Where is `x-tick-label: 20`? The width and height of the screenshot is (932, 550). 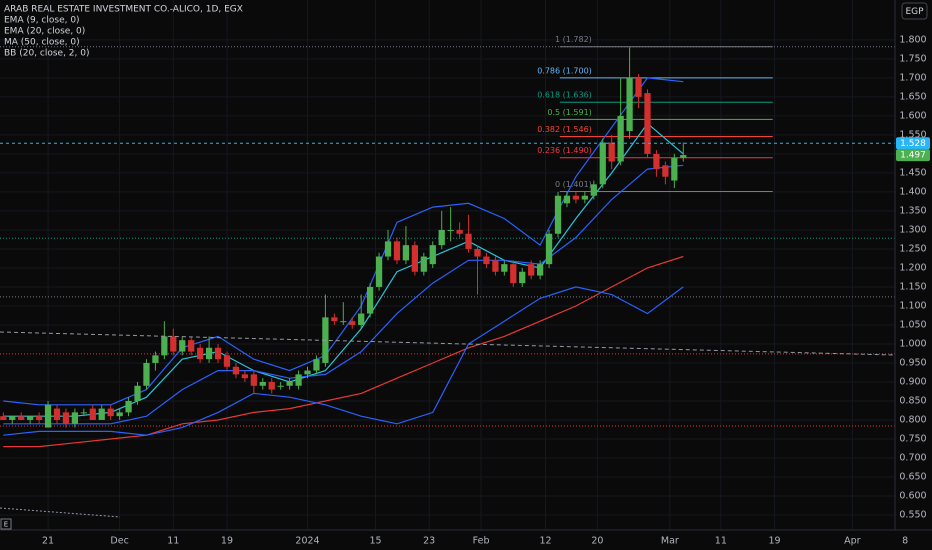
x-tick-label: 20 is located at coordinates (597, 541).